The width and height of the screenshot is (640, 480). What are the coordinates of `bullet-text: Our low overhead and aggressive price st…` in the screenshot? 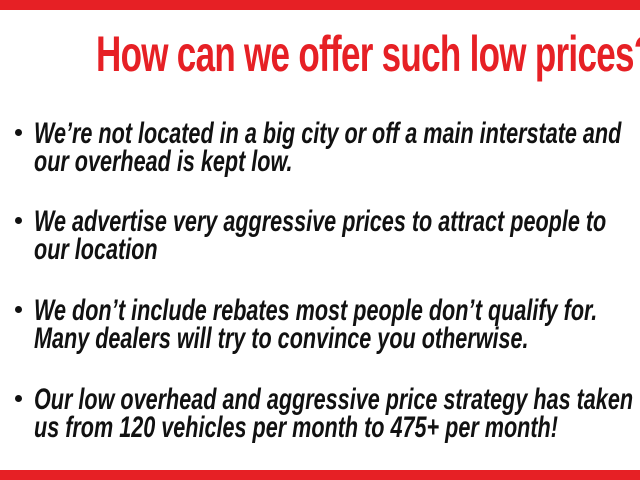 It's located at (334, 413).